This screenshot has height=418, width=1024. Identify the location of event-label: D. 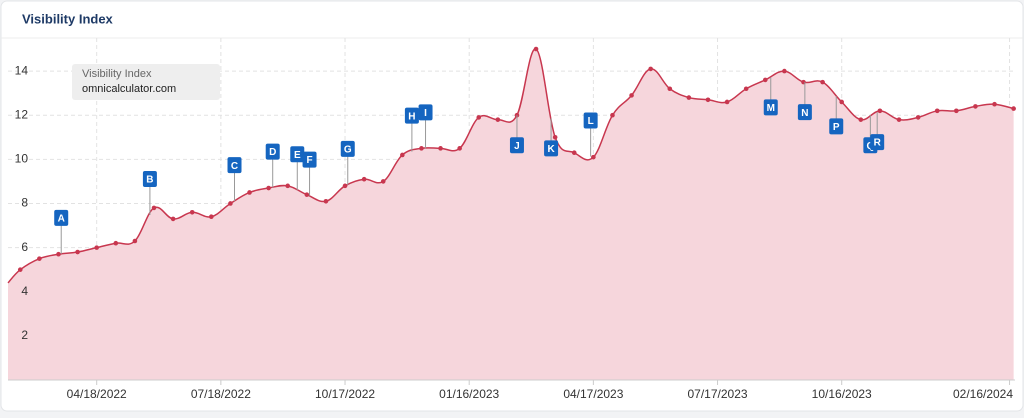
(272, 152).